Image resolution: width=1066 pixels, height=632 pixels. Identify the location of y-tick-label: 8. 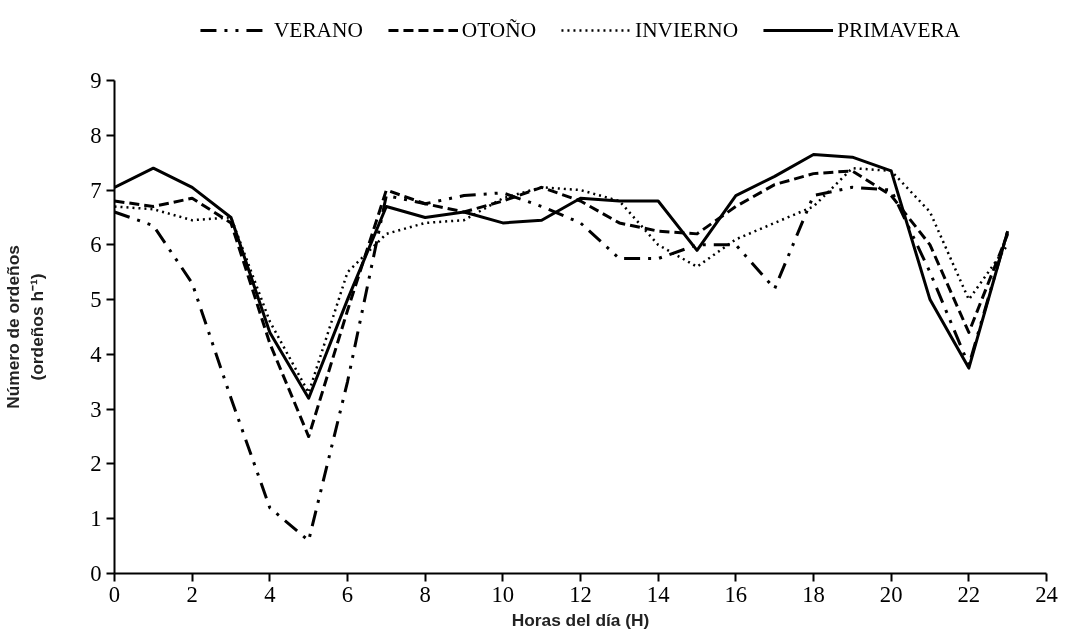
(96, 135).